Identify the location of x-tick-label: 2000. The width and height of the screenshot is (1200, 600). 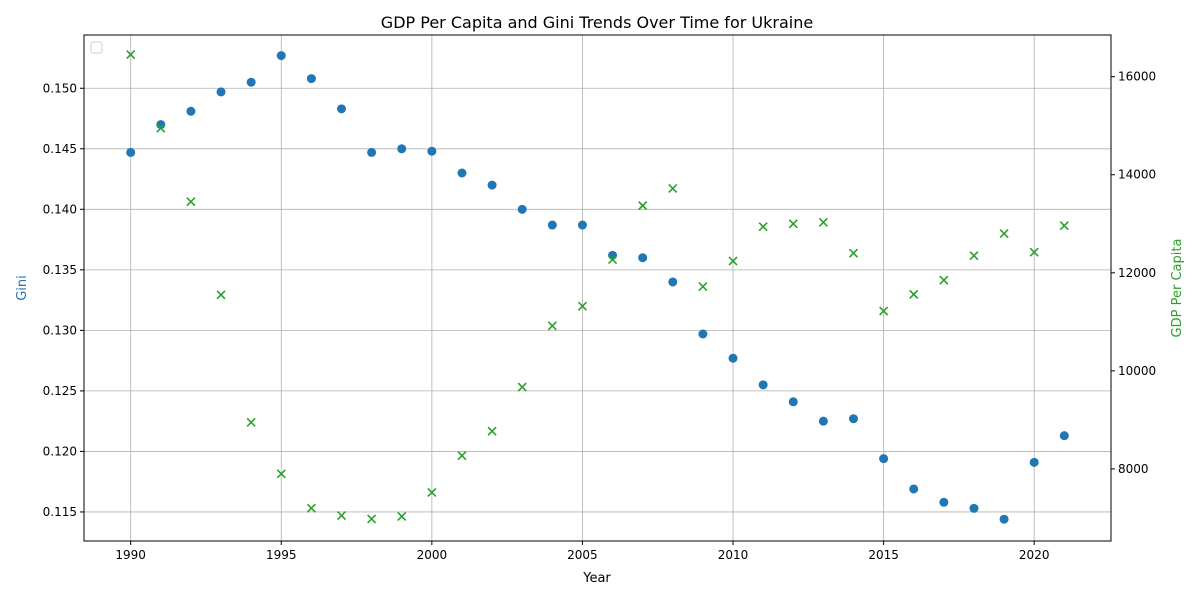
(432, 555).